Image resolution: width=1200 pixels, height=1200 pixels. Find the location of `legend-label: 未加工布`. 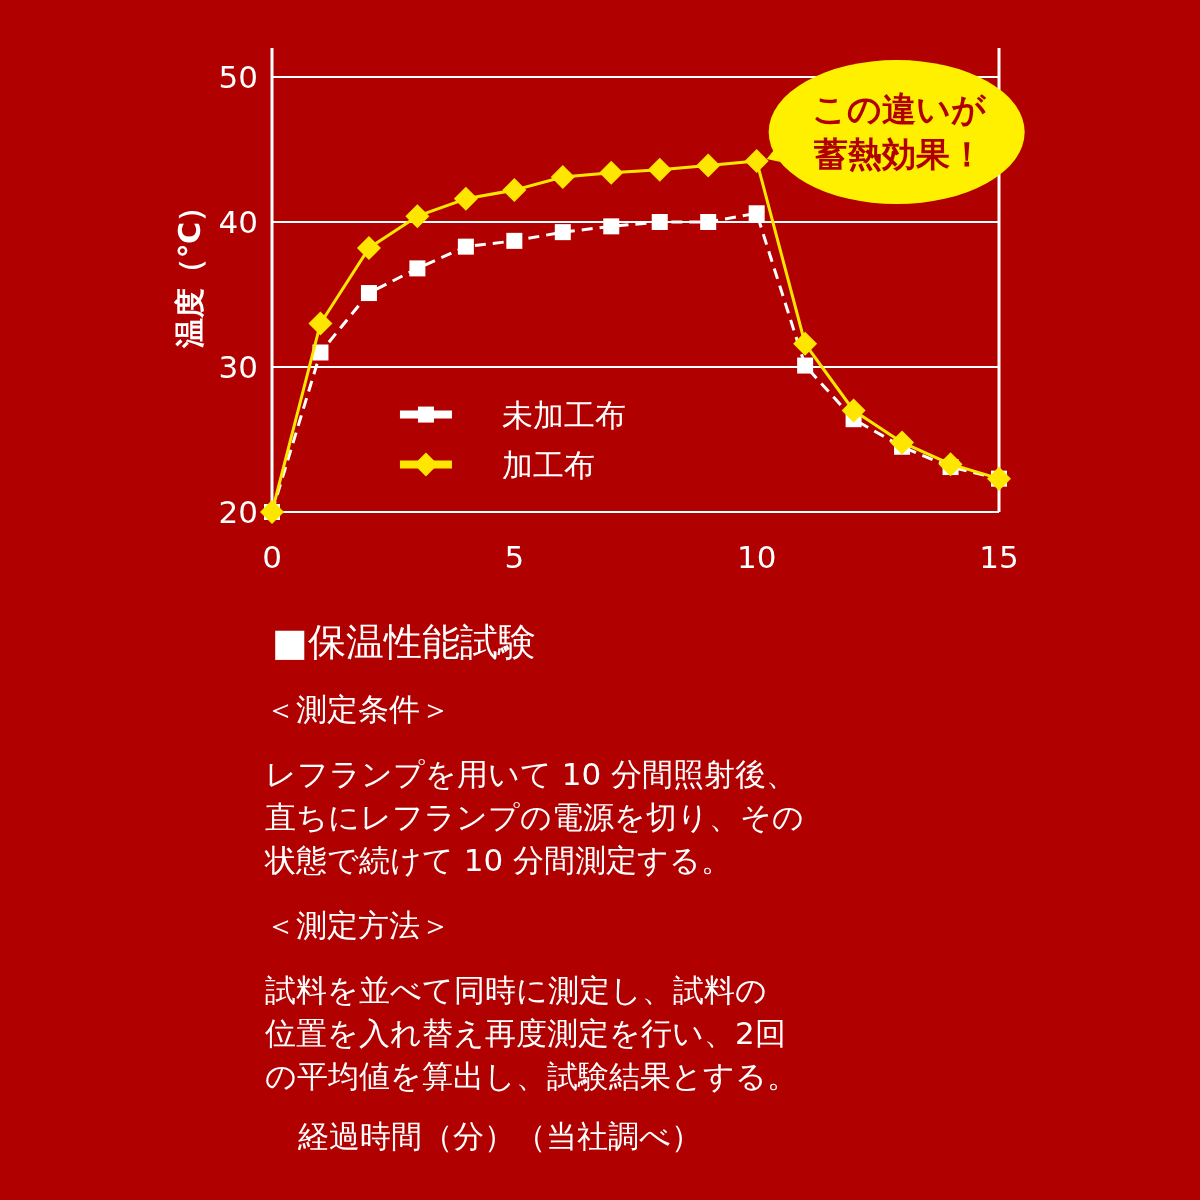

legend-label: 未加工布 is located at coordinates (563, 414).